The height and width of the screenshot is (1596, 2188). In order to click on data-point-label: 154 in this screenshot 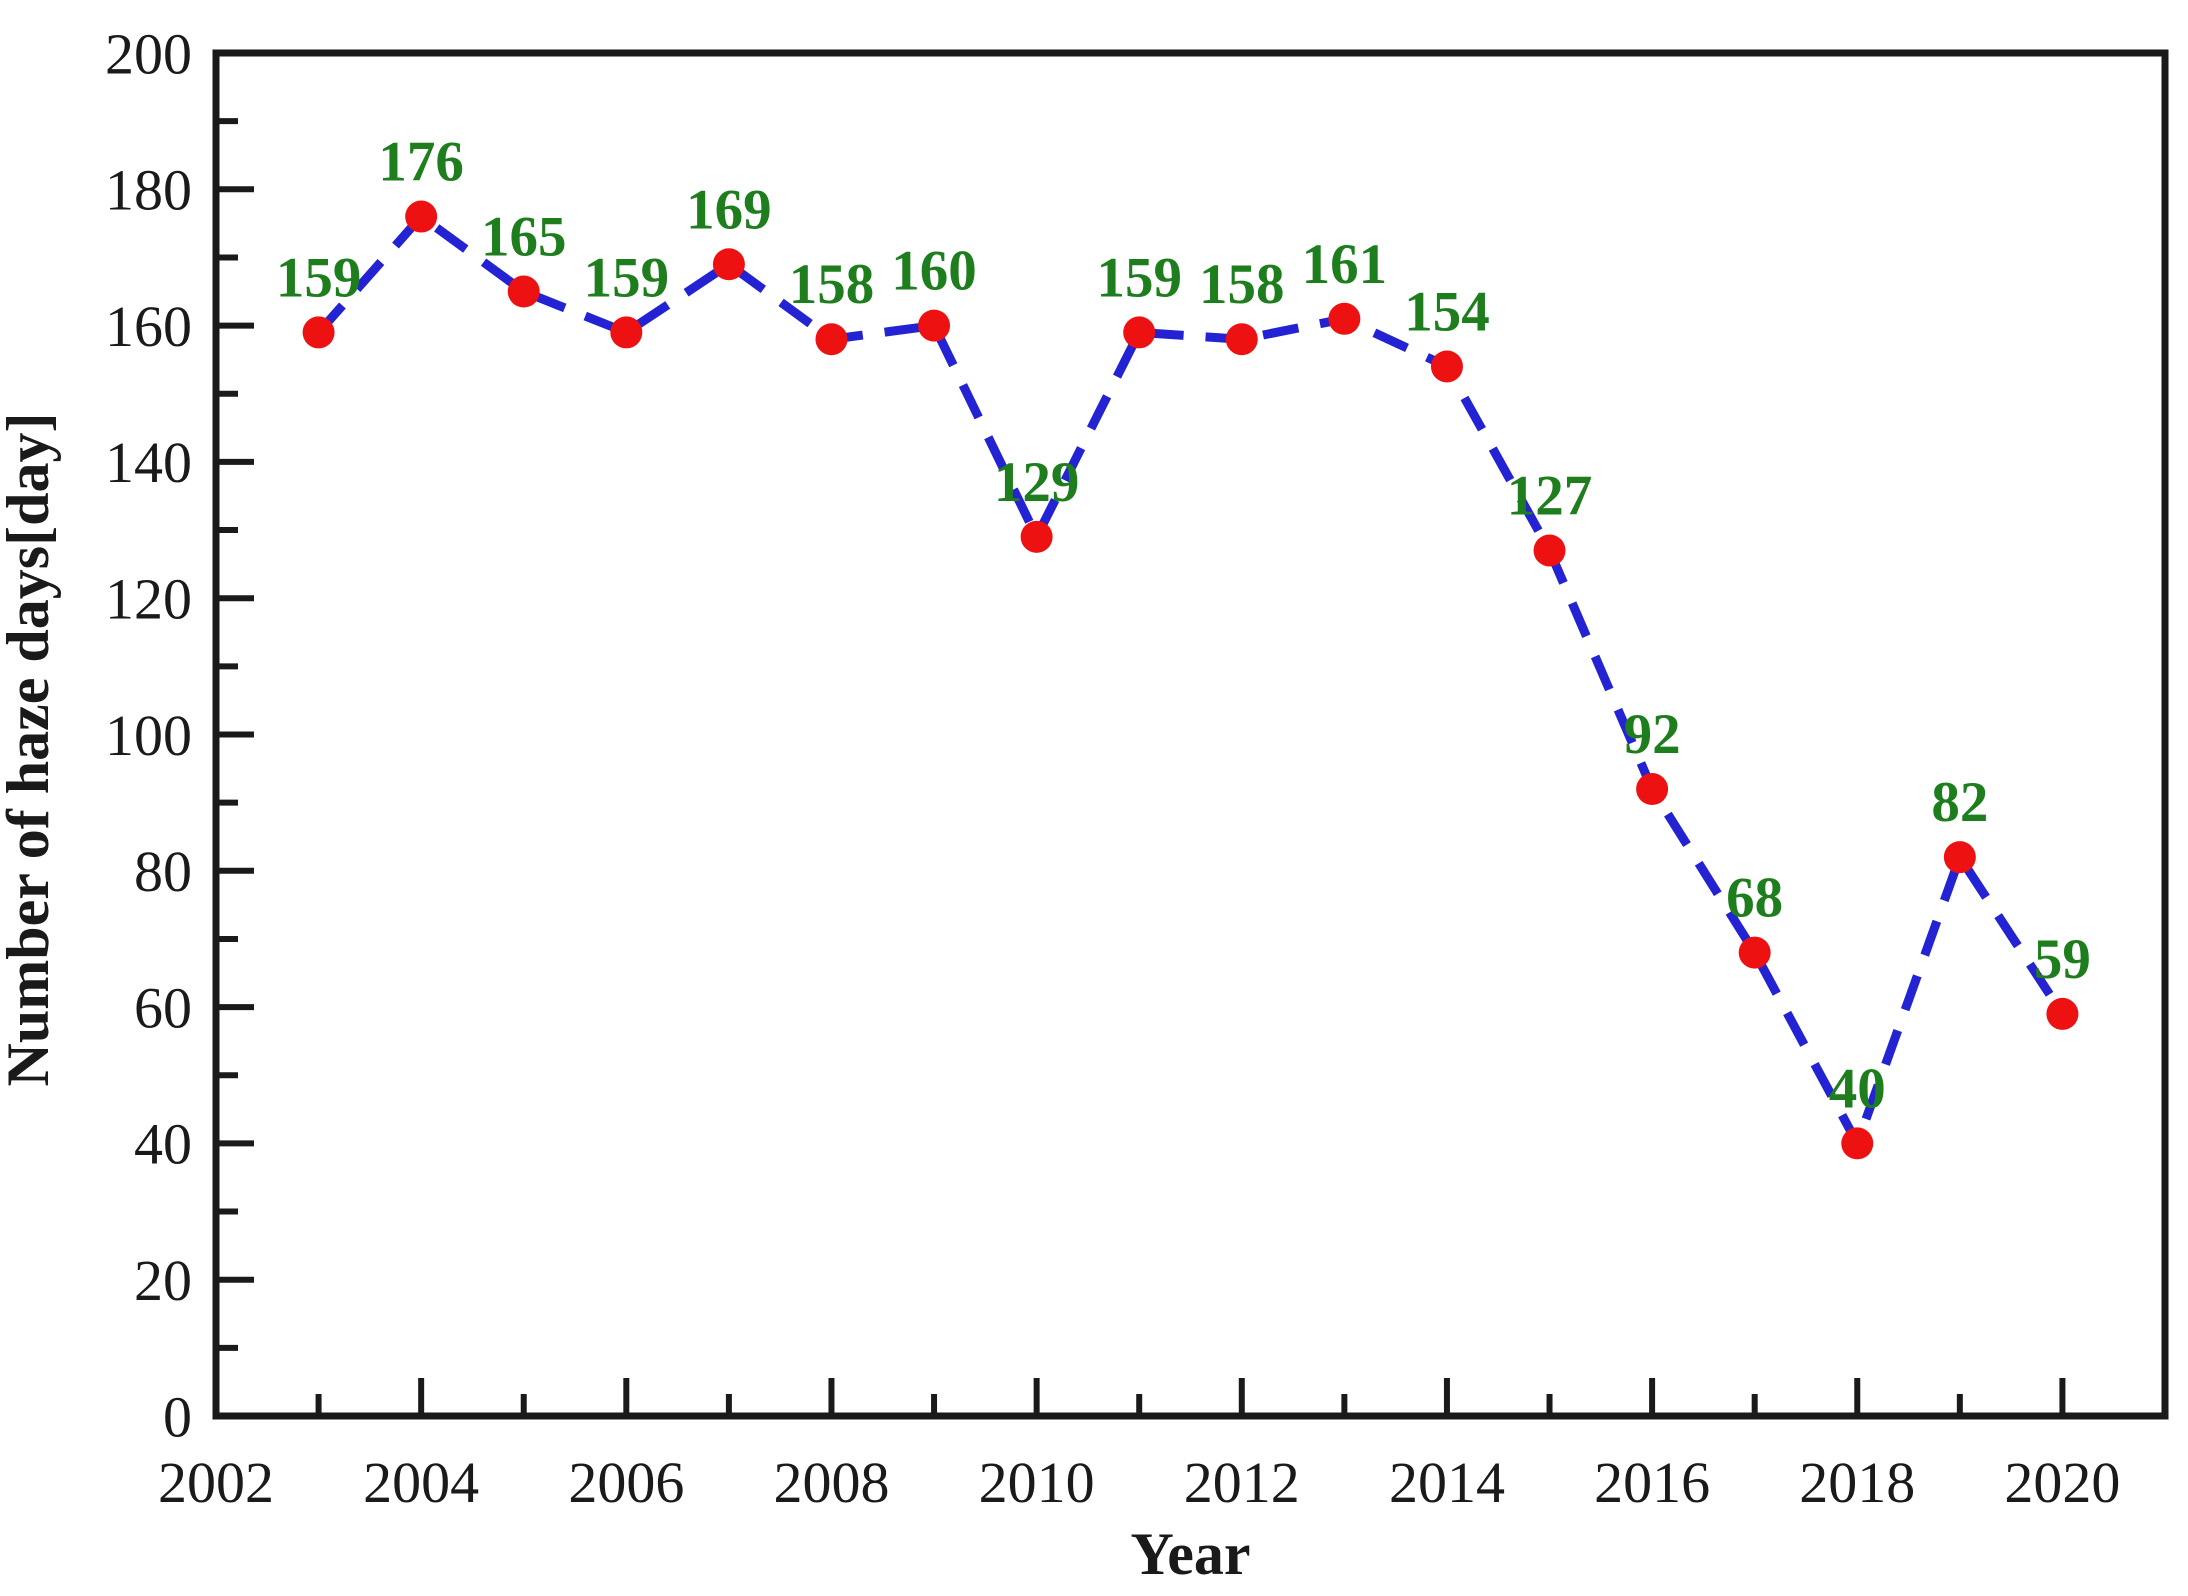, I will do `click(1447, 311)`.